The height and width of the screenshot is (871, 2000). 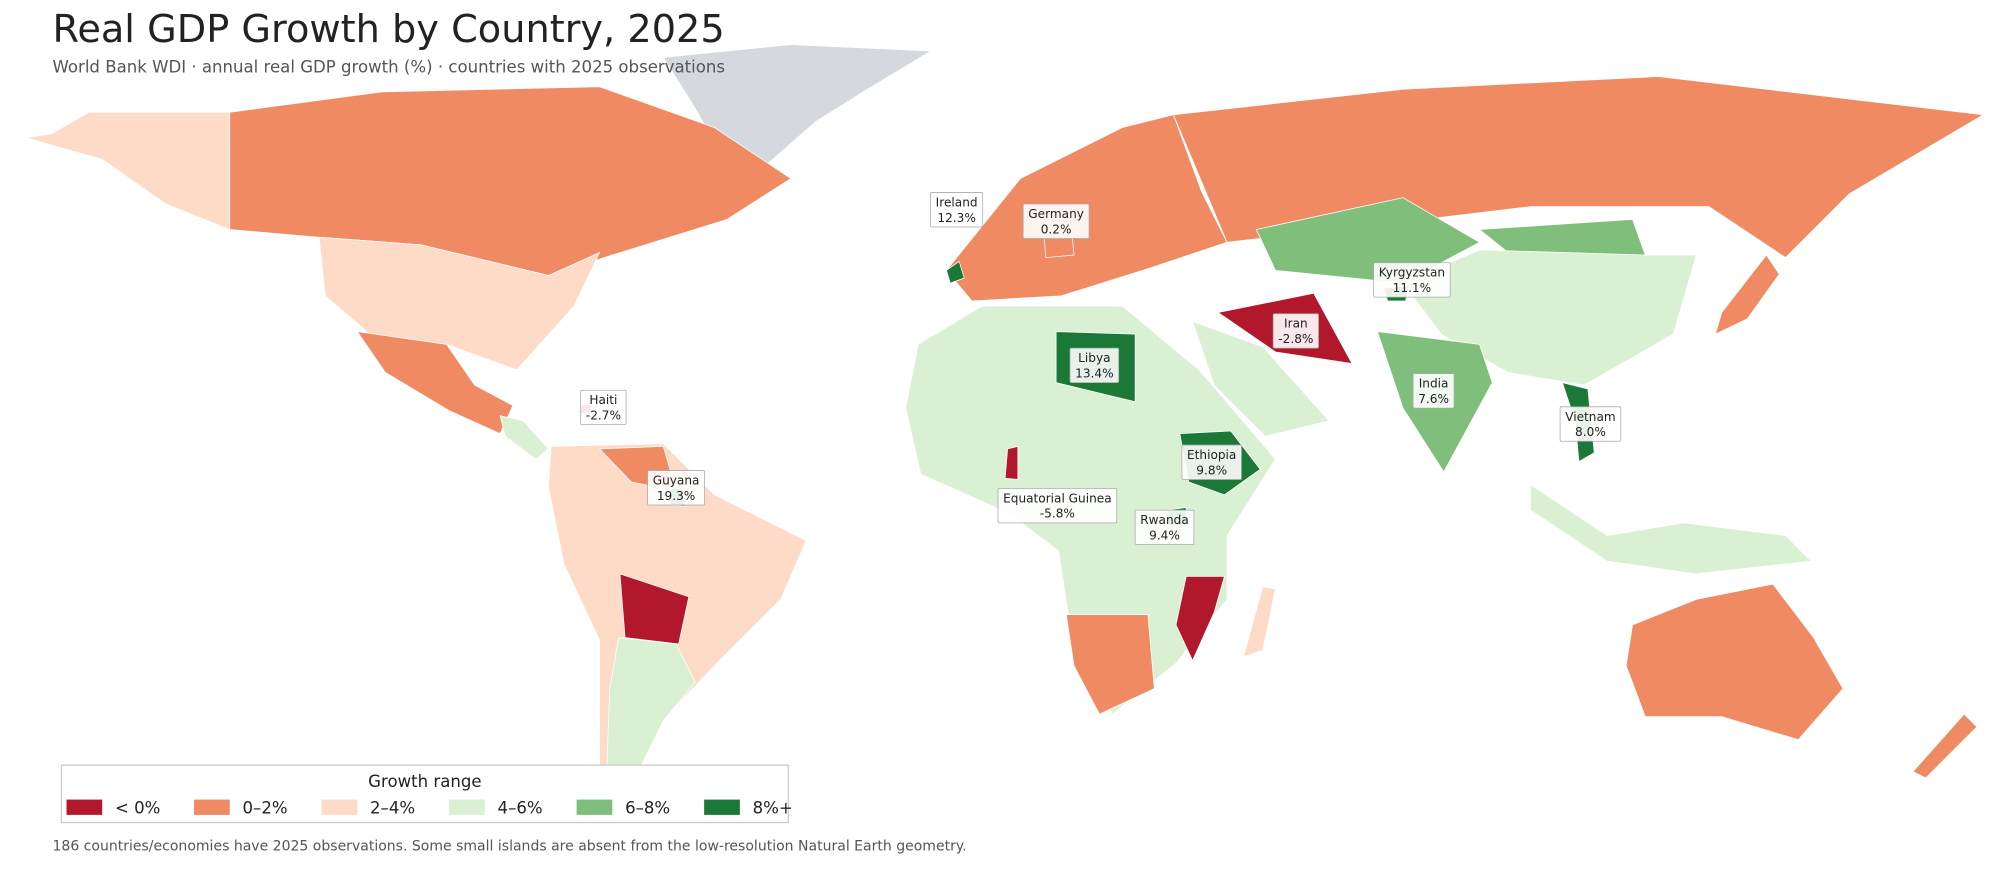 What do you see at coordinates (1433, 399) in the screenshot?
I see `country-value: 7.6%` at bounding box center [1433, 399].